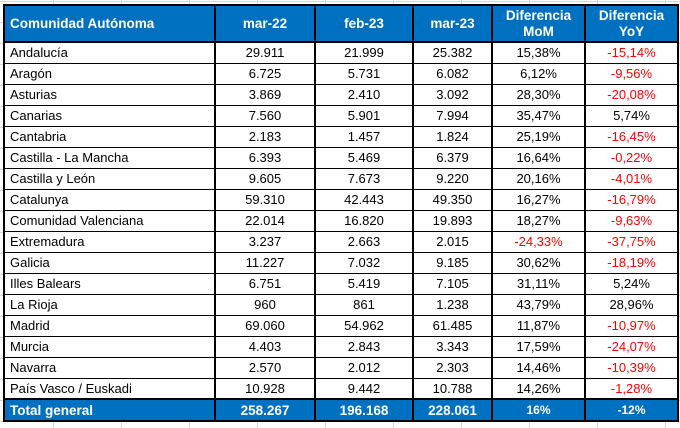 This screenshot has width=680, height=428. I want to click on cell-mar-23: 1.824, so click(452, 136).